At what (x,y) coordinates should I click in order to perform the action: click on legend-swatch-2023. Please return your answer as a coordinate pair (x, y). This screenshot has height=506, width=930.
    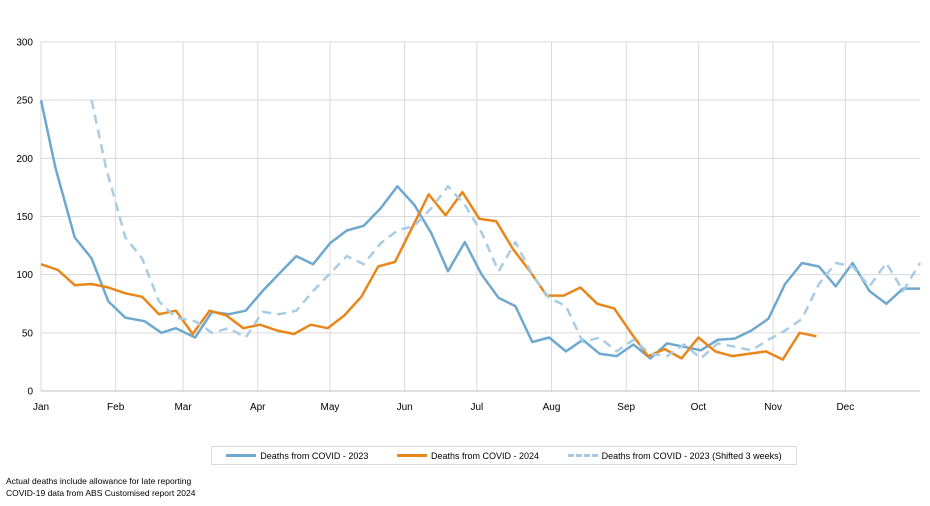
    Looking at the image, I should click on (241, 455).